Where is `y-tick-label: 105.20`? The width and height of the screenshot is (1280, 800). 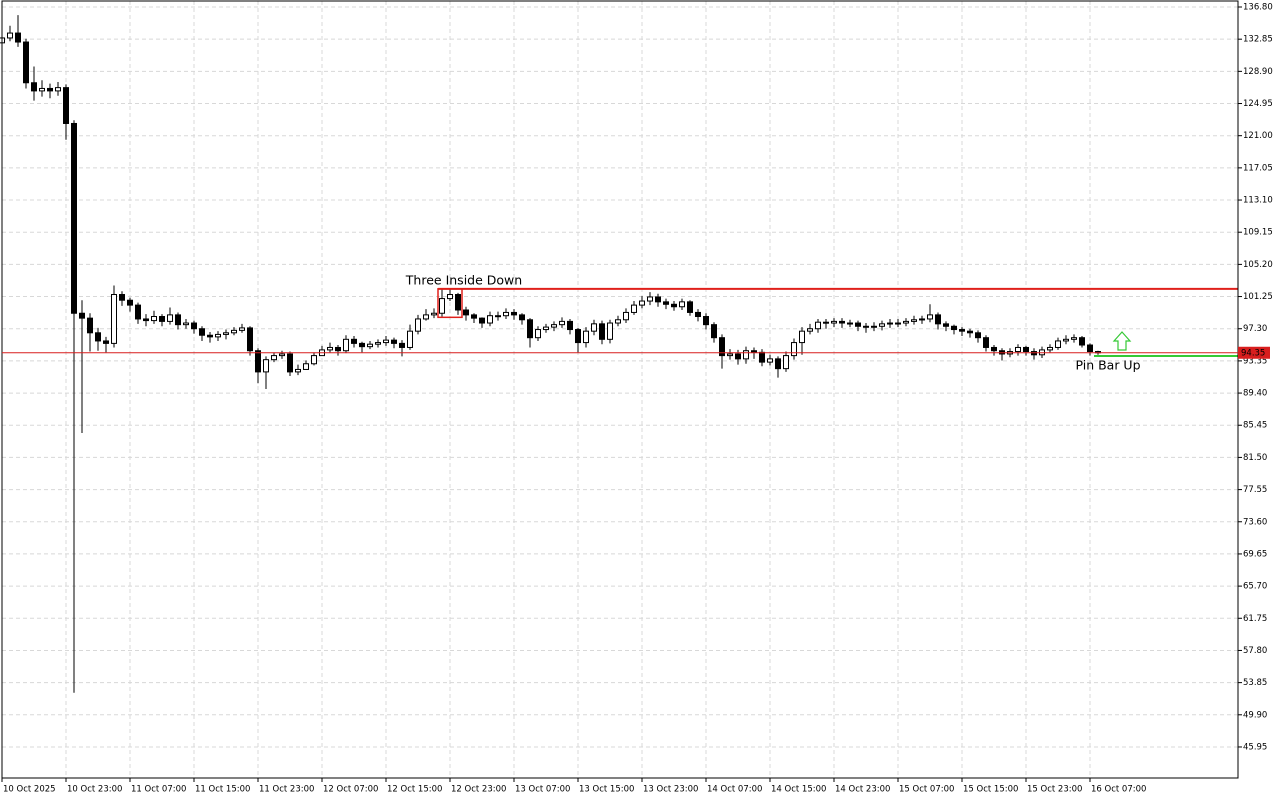 y-tick-label: 105.20 is located at coordinates (1258, 265).